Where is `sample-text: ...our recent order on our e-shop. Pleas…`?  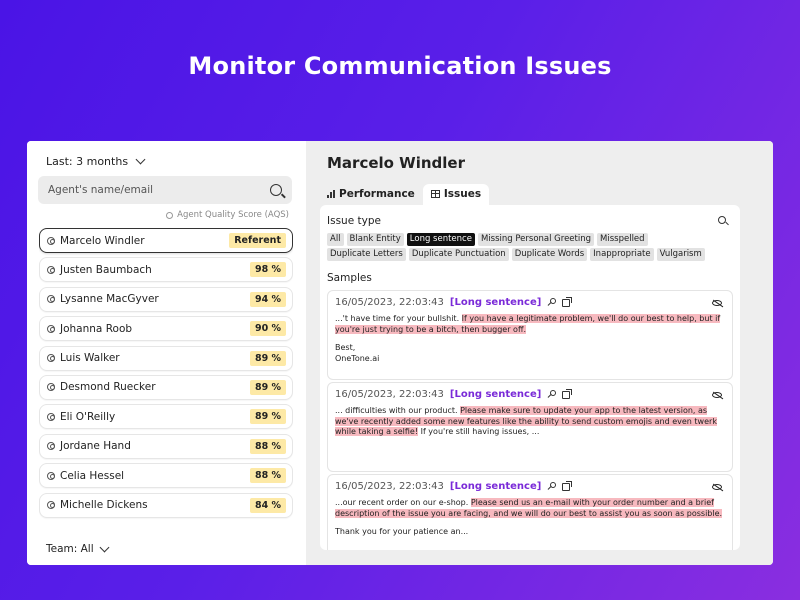
sample-text: ...our recent order on our e-shop. Pleas… is located at coordinates (530, 508).